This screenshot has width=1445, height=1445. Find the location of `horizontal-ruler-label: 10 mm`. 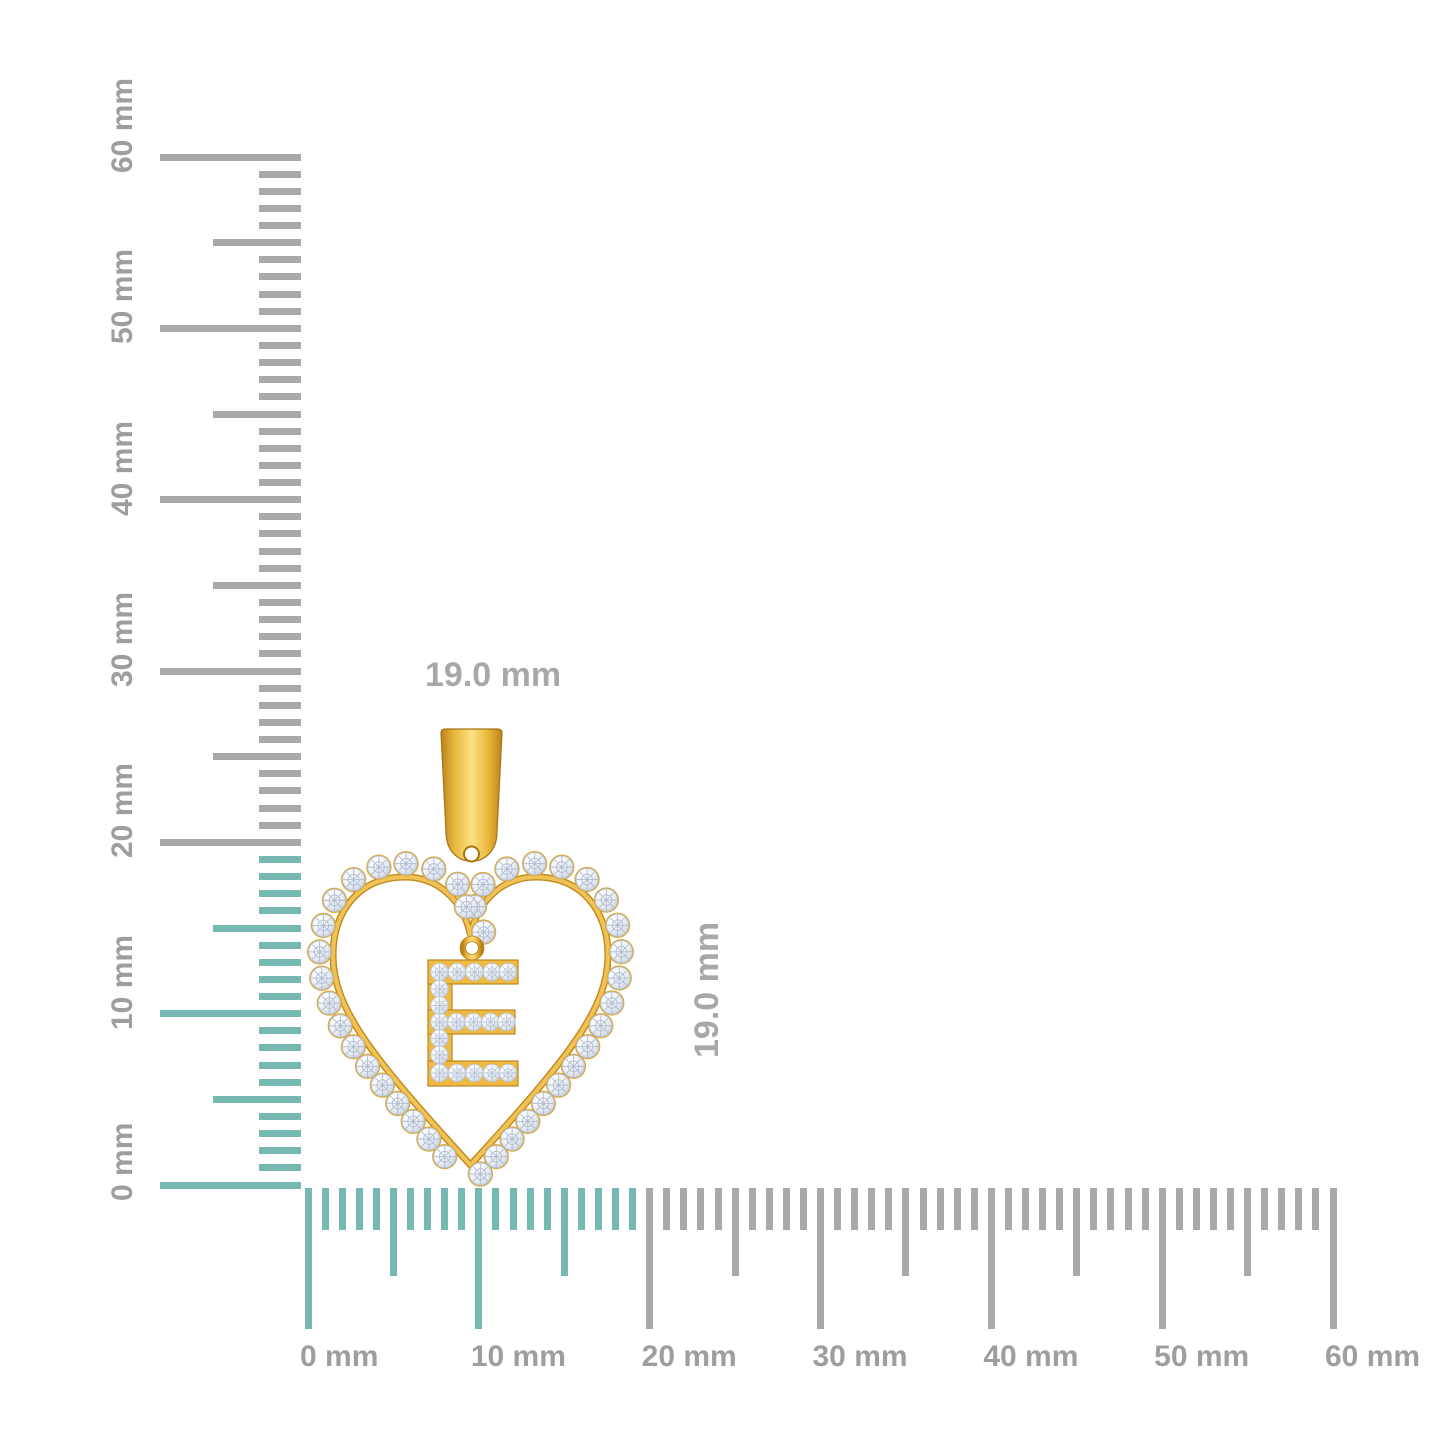

horizontal-ruler-label: 10 mm is located at coordinates (518, 1356).